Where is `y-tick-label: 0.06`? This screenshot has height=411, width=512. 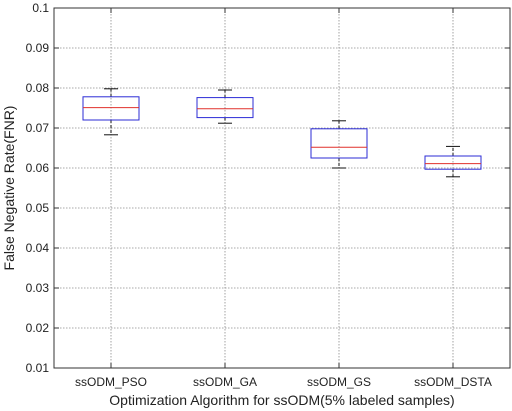 y-tick-label: 0.06 is located at coordinates (38, 168).